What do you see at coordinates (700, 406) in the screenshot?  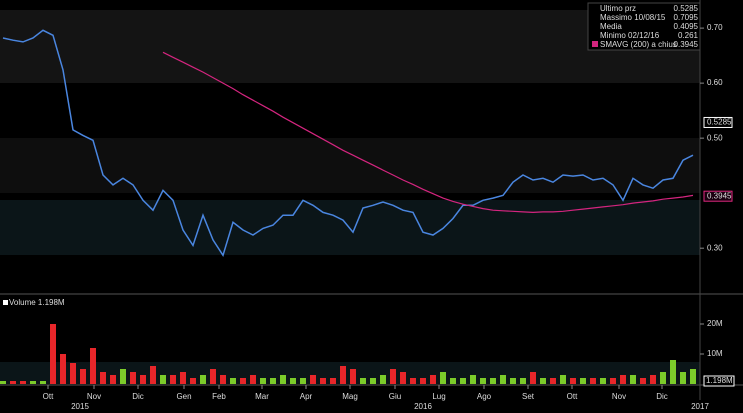 I see `year-label: 2017` at bounding box center [700, 406].